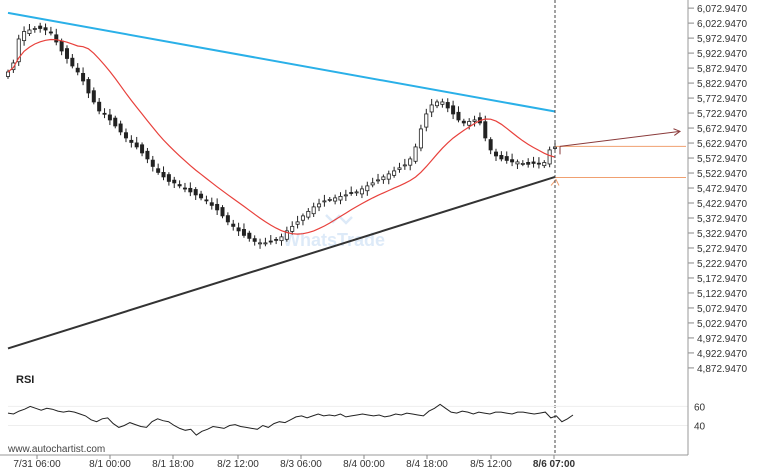  What do you see at coordinates (722, 189) in the screenshot?
I see `price-tick-label: 5,472.9470` at bounding box center [722, 189].